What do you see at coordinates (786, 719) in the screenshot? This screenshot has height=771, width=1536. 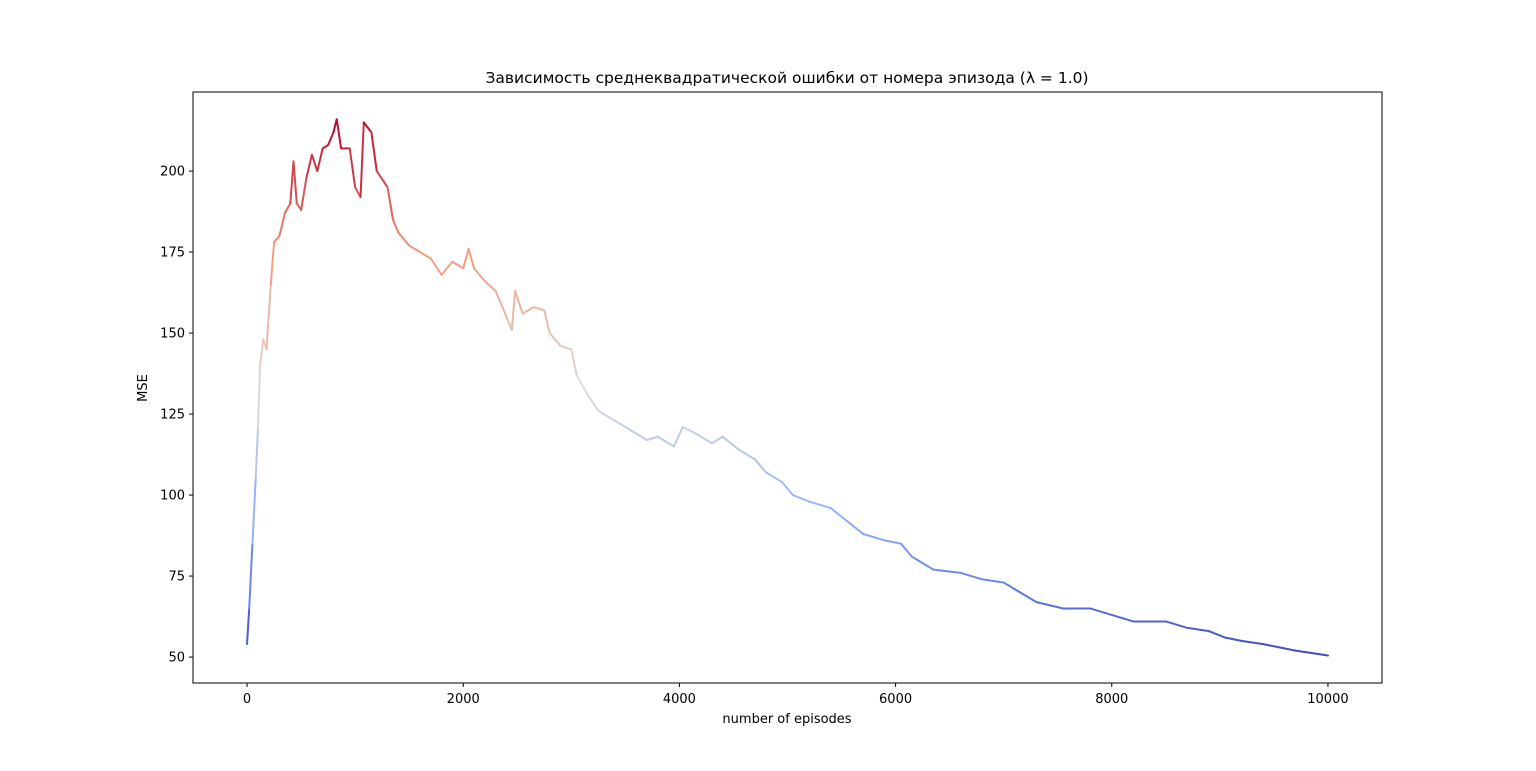 I see `x-axis-label: number of episodes` at bounding box center [786, 719].